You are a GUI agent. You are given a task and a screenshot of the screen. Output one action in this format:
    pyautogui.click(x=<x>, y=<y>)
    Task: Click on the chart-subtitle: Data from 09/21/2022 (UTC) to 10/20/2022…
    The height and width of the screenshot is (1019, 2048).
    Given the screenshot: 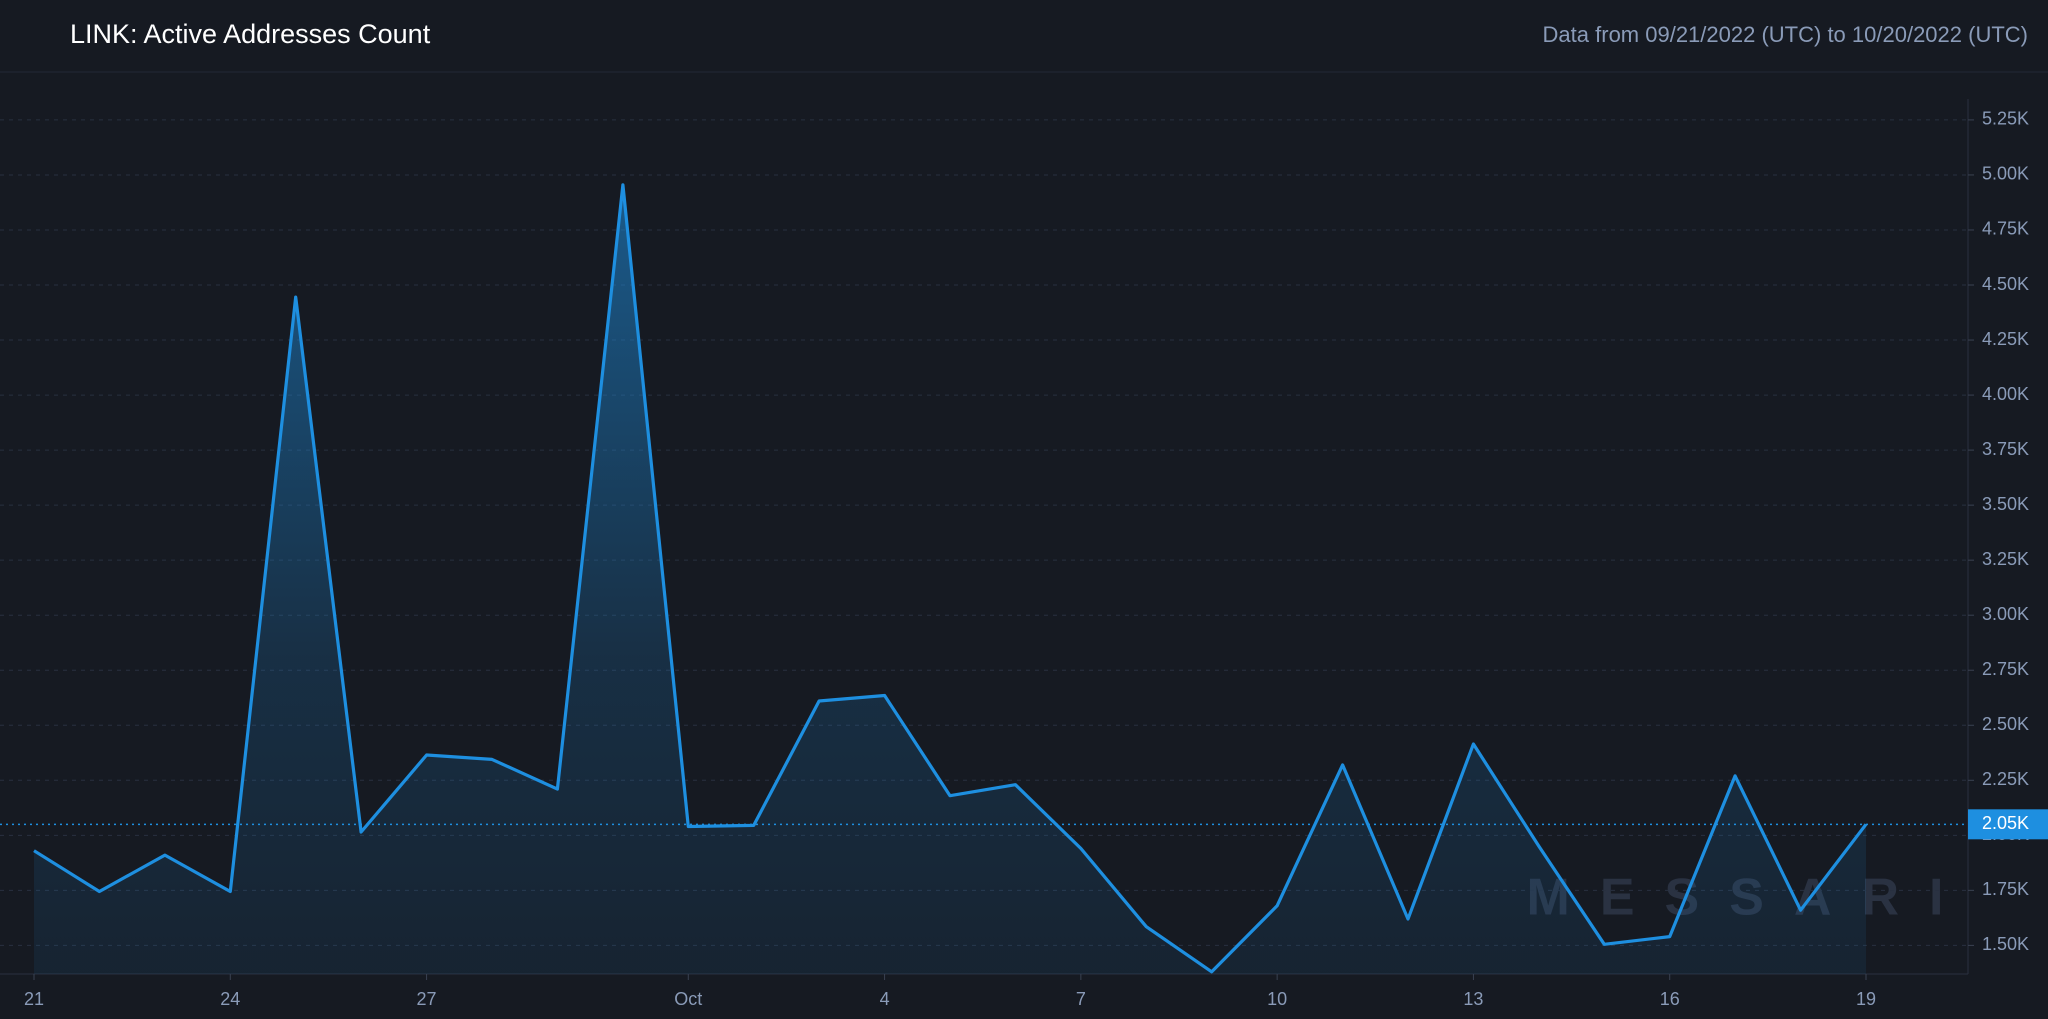 What is the action you would take?
    pyautogui.click(x=1785, y=34)
    